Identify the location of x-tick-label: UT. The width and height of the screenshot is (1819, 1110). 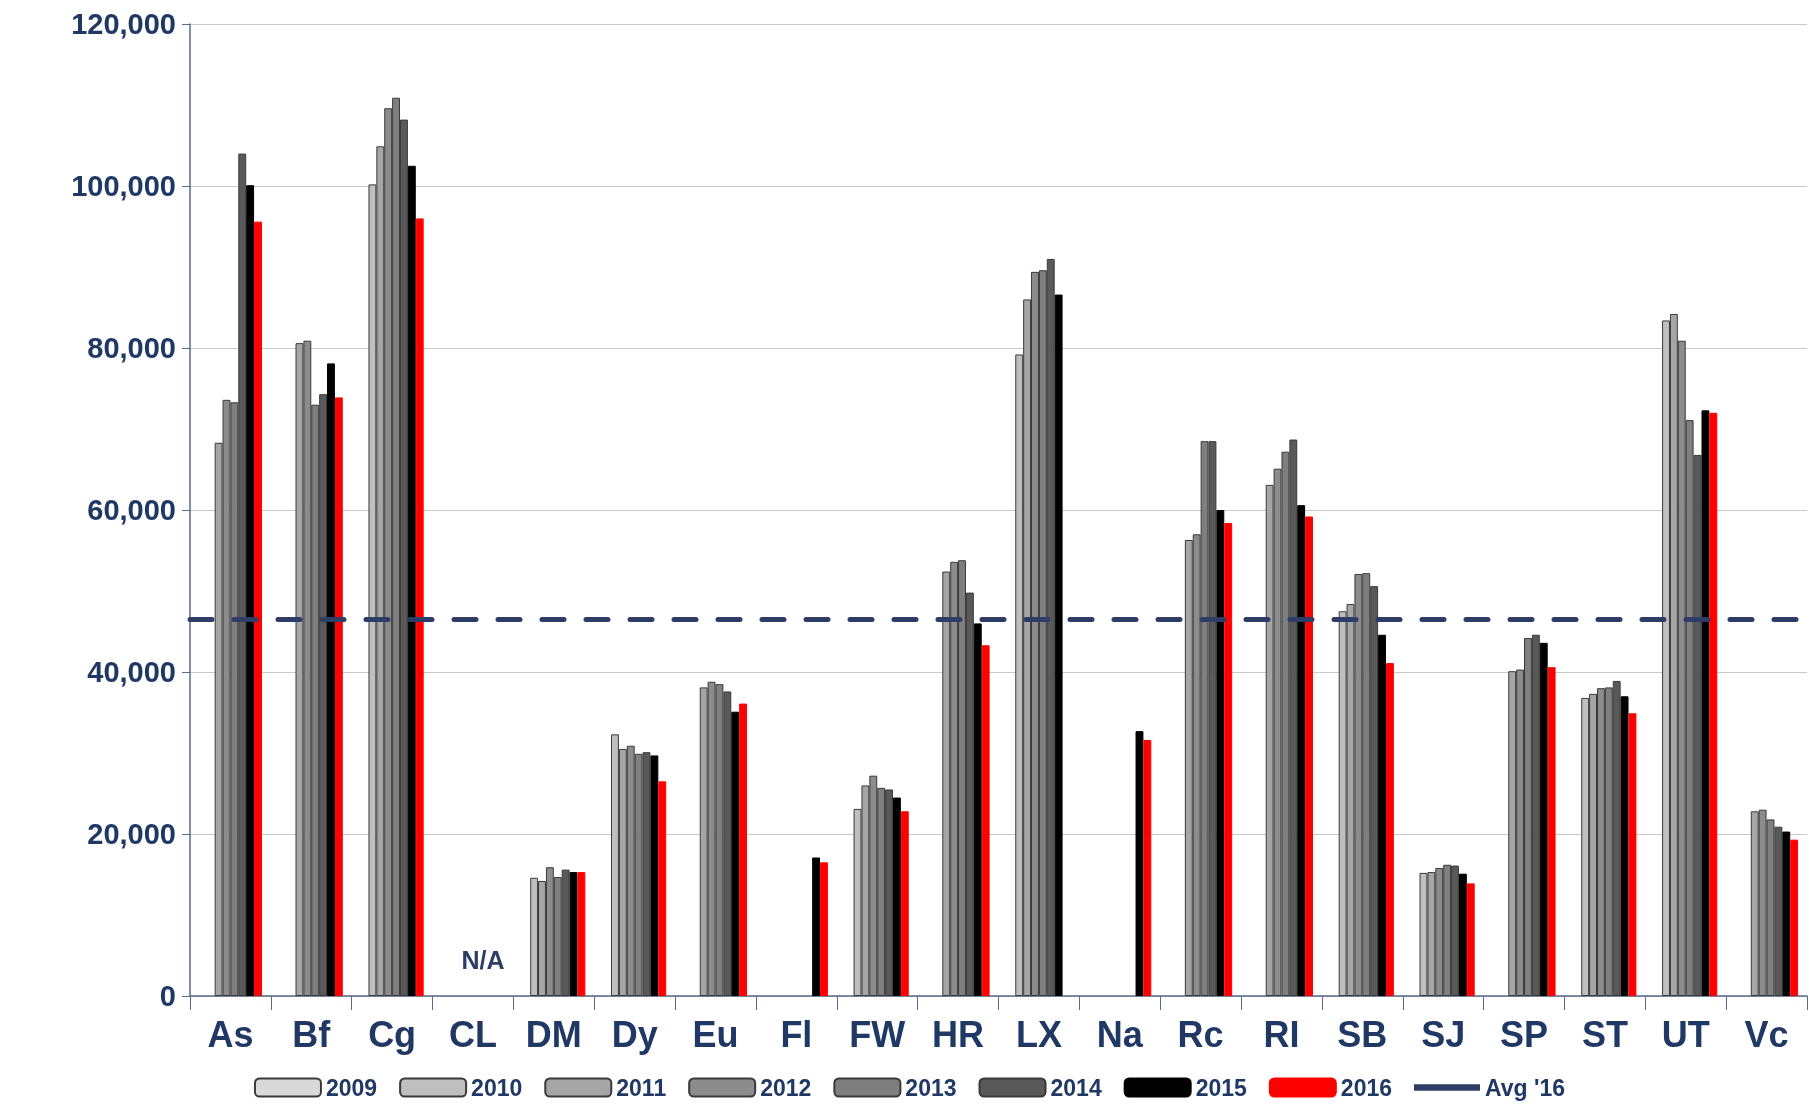
(1685, 1034).